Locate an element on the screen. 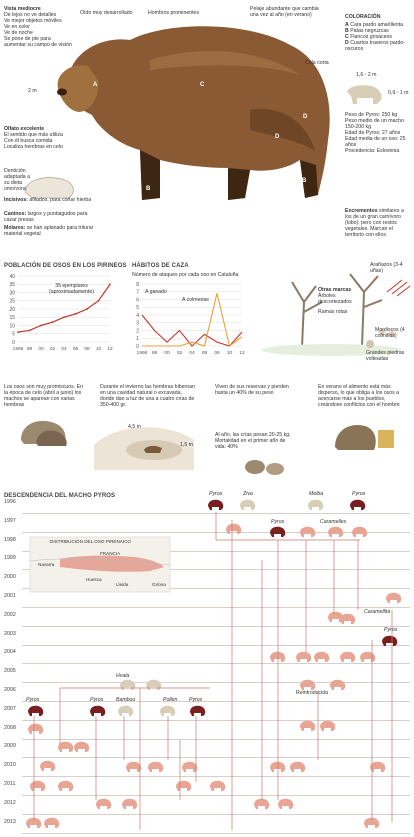 Image resolution: width=414 pixels, height=837 pixels. name-pyros-1996b: Pyros is located at coordinates (359, 494).